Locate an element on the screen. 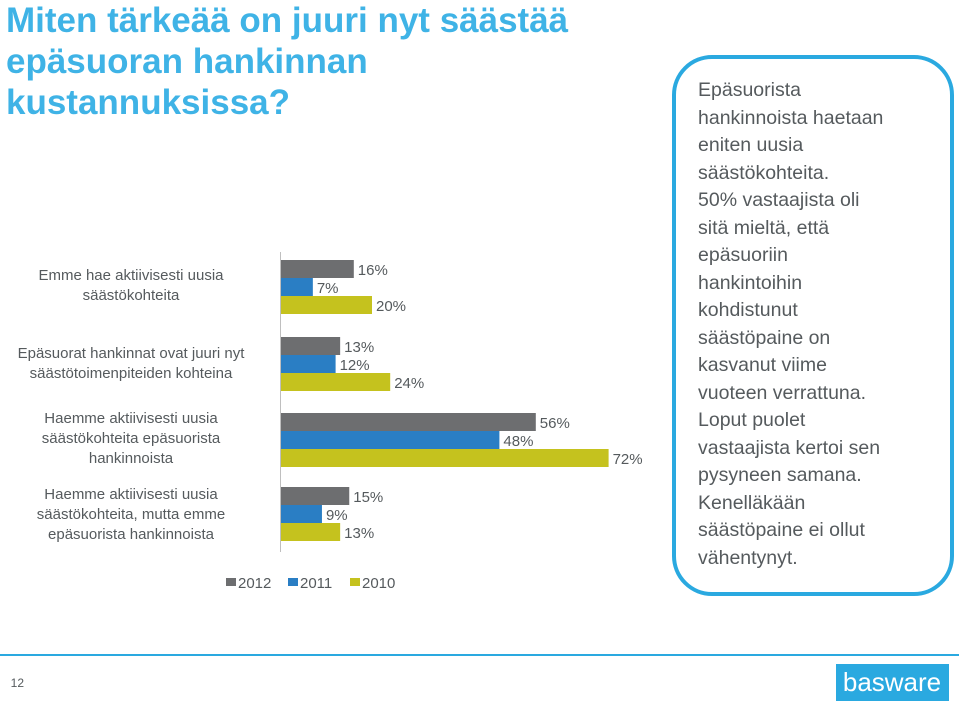 This screenshot has width=959, height=706. title-line: kustannuksissa? is located at coordinates (148, 102).